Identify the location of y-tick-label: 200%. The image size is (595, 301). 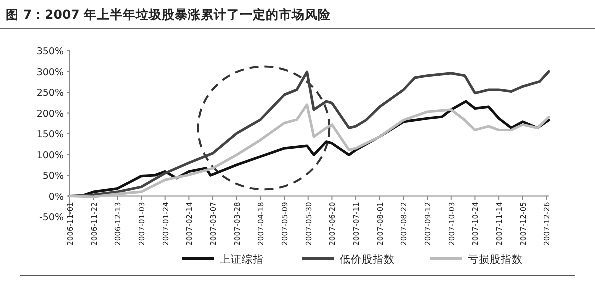
(50, 114).